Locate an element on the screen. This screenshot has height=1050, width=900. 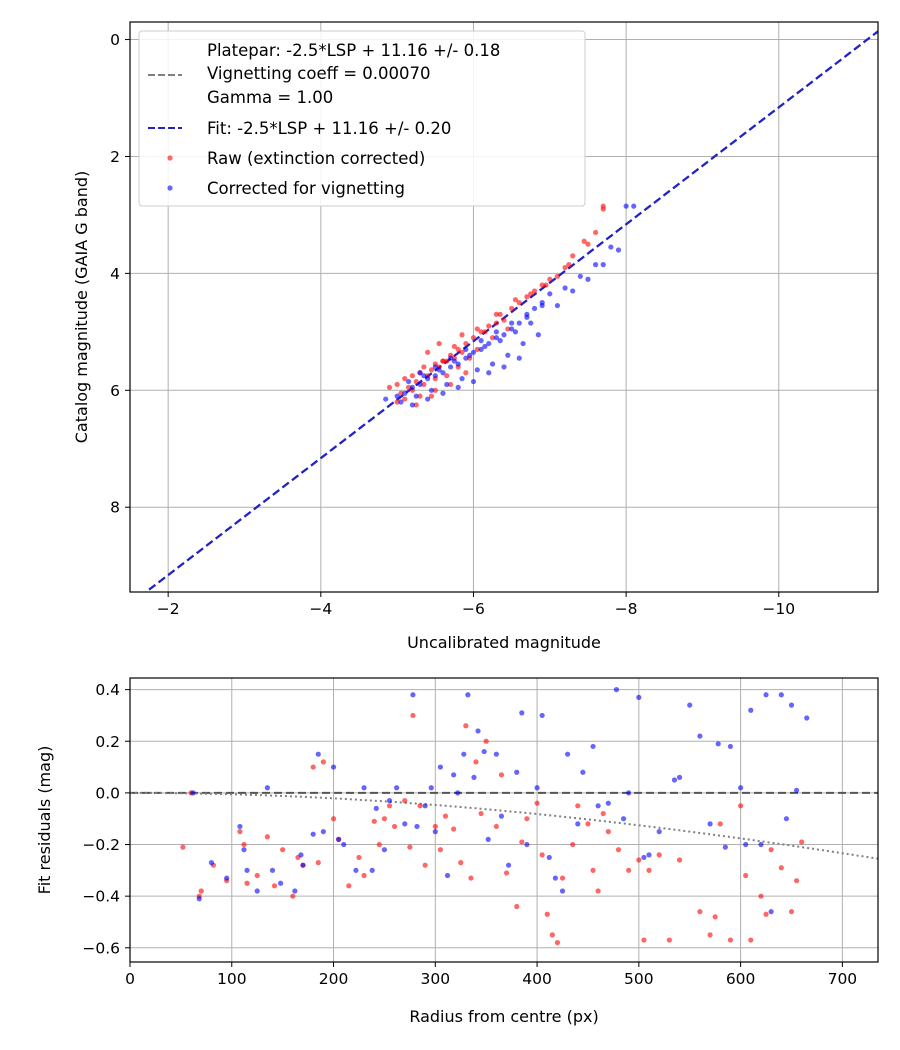
p1-x-tick-label: −4 is located at coordinates (320, 609).